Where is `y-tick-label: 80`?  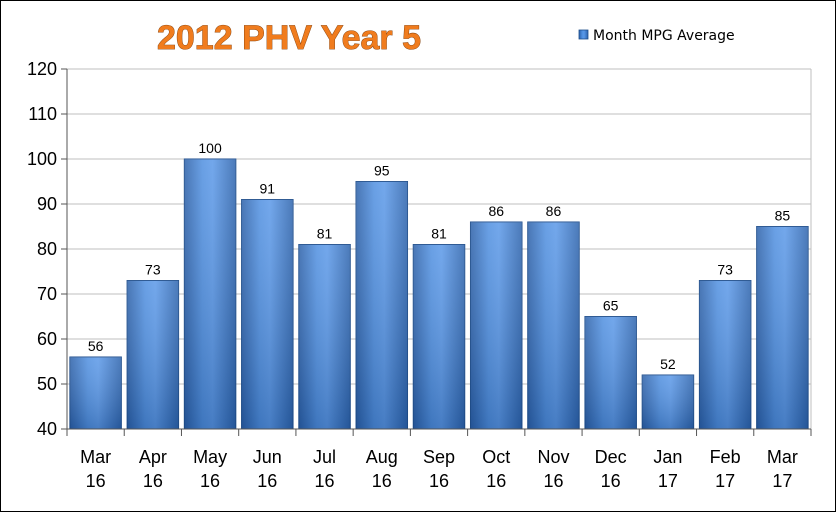 y-tick-label: 80 is located at coordinates (47, 249).